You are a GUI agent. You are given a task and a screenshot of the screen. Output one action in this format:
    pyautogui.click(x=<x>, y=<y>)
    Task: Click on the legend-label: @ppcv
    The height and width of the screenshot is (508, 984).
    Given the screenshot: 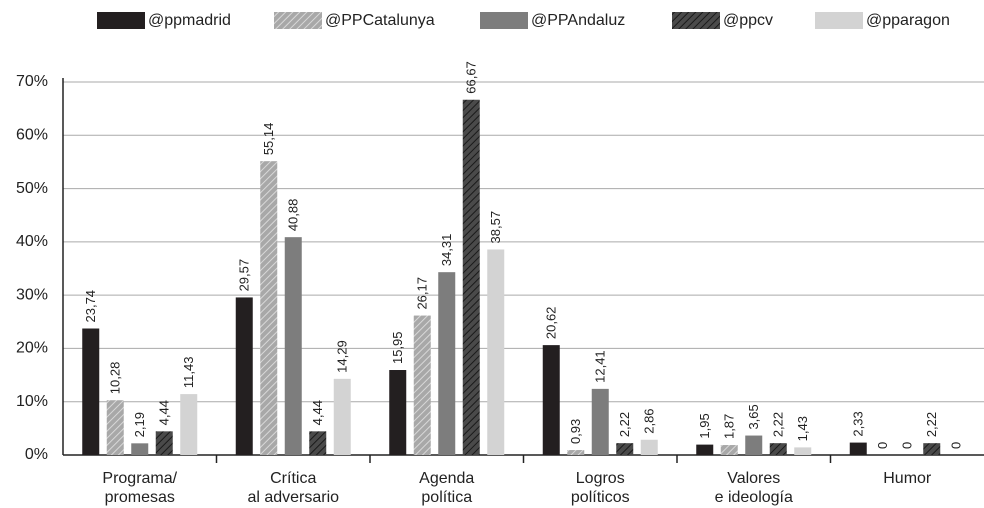 What is the action you would take?
    pyautogui.click(x=748, y=20)
    